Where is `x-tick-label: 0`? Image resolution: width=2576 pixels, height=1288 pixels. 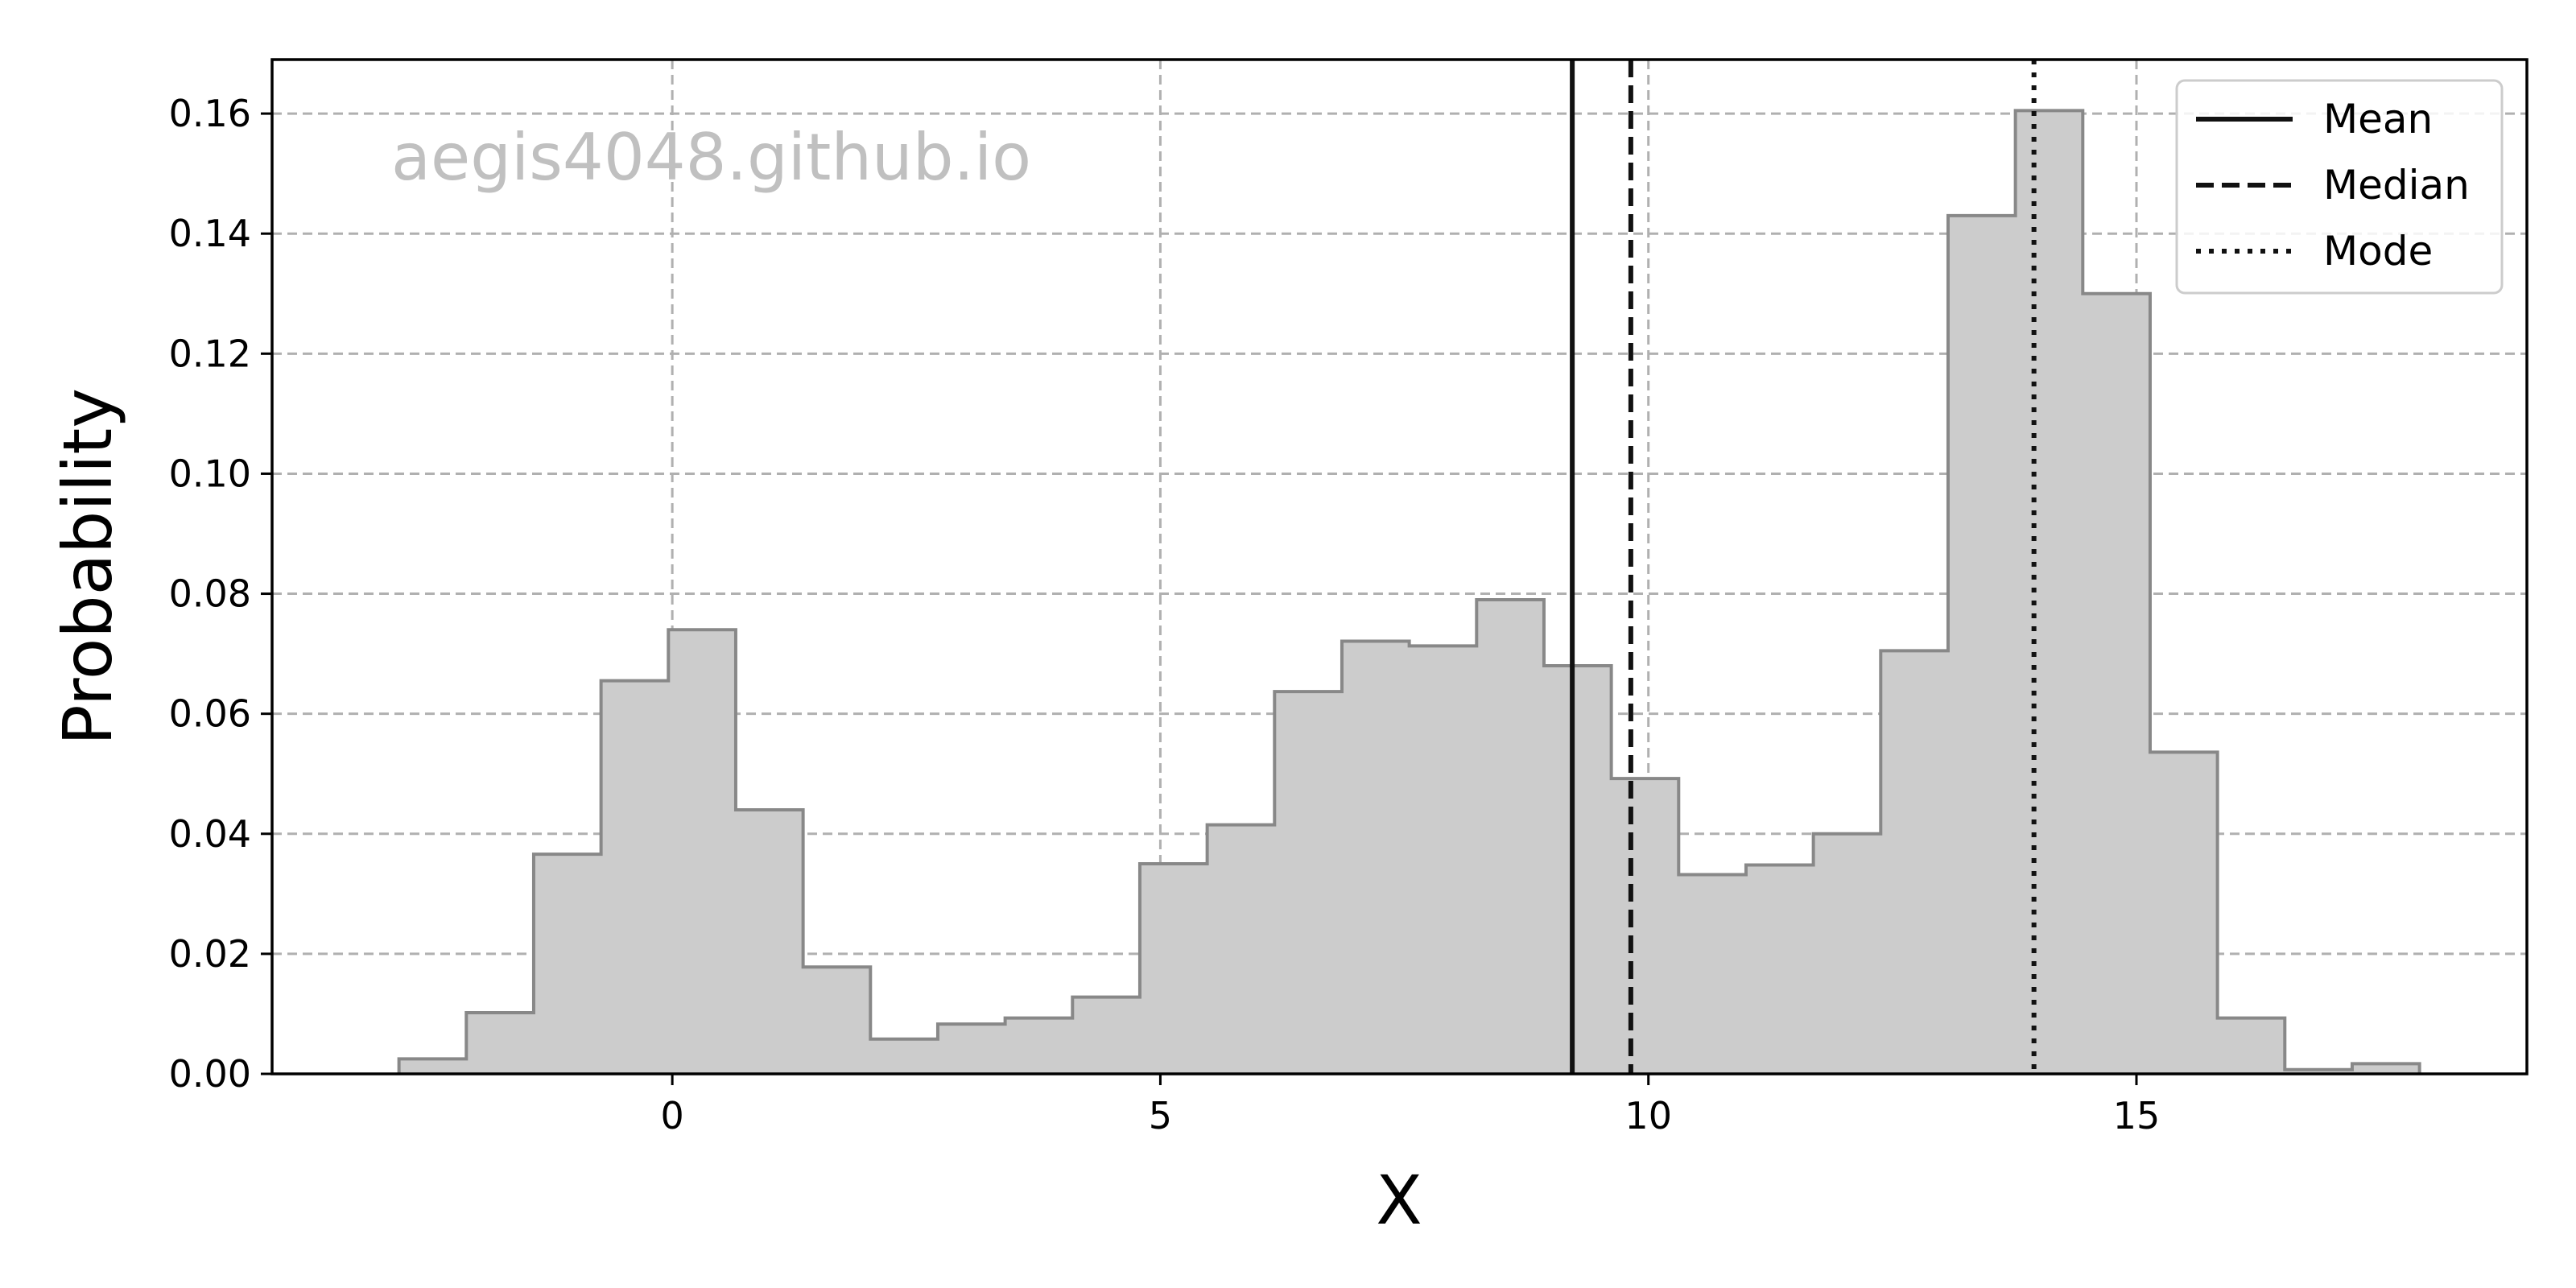 x-tick-label: 0 is located at coordinates (672, 1115).